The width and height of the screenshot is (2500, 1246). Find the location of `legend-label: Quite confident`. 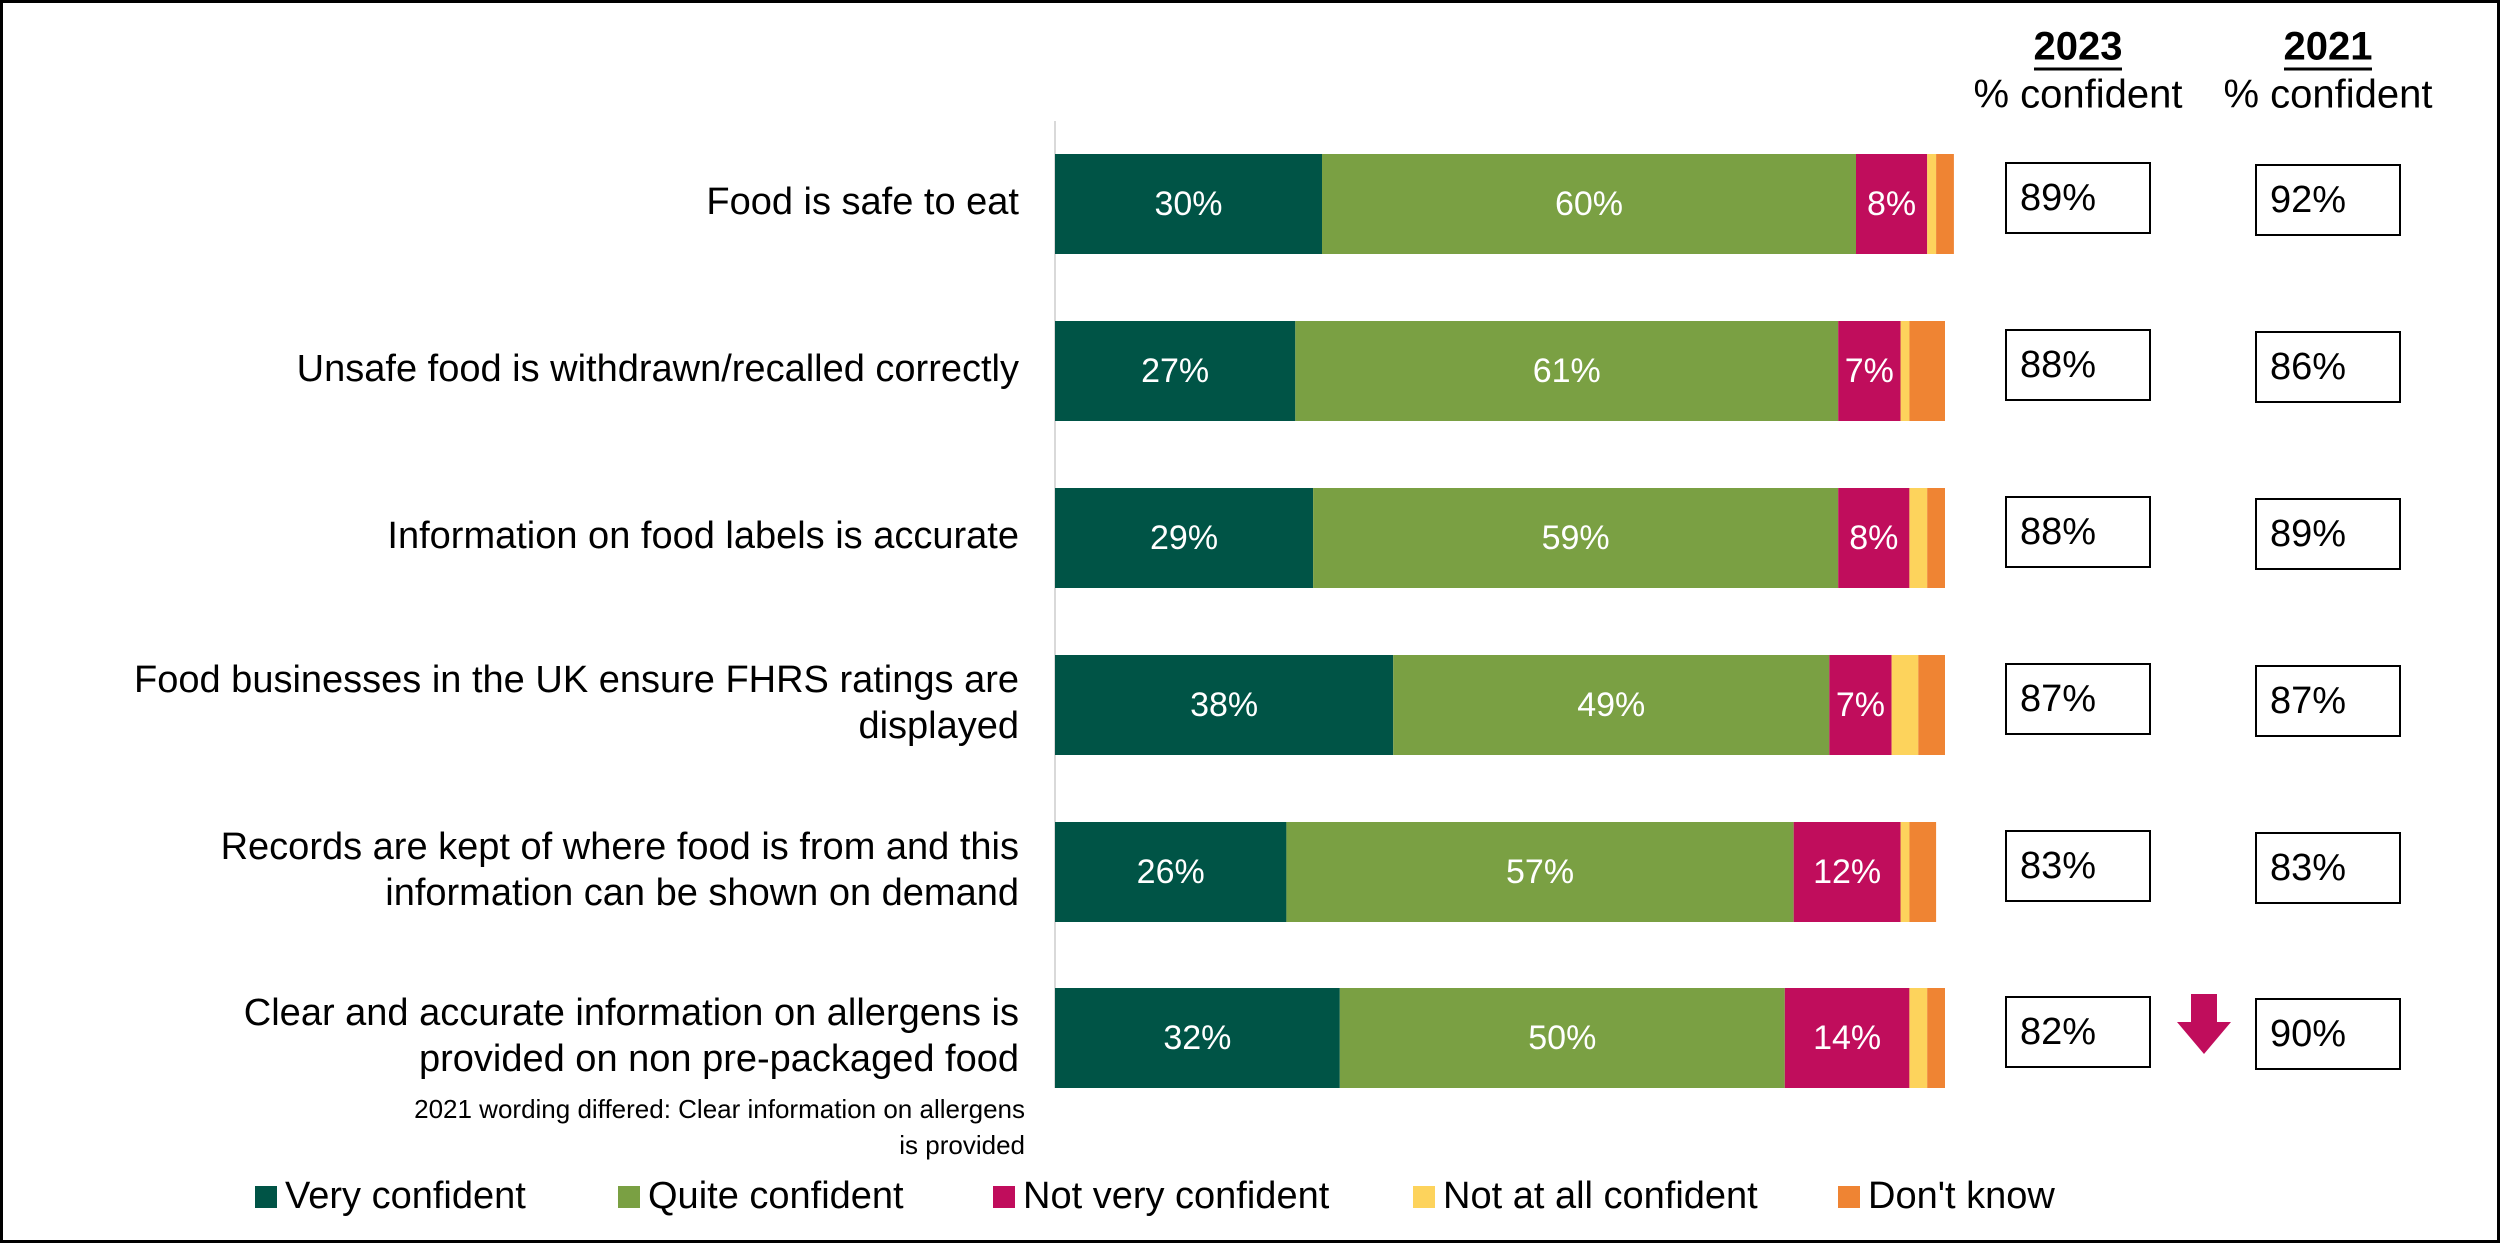

legend-label: Quite confident is located at coordinates (776, 1196).